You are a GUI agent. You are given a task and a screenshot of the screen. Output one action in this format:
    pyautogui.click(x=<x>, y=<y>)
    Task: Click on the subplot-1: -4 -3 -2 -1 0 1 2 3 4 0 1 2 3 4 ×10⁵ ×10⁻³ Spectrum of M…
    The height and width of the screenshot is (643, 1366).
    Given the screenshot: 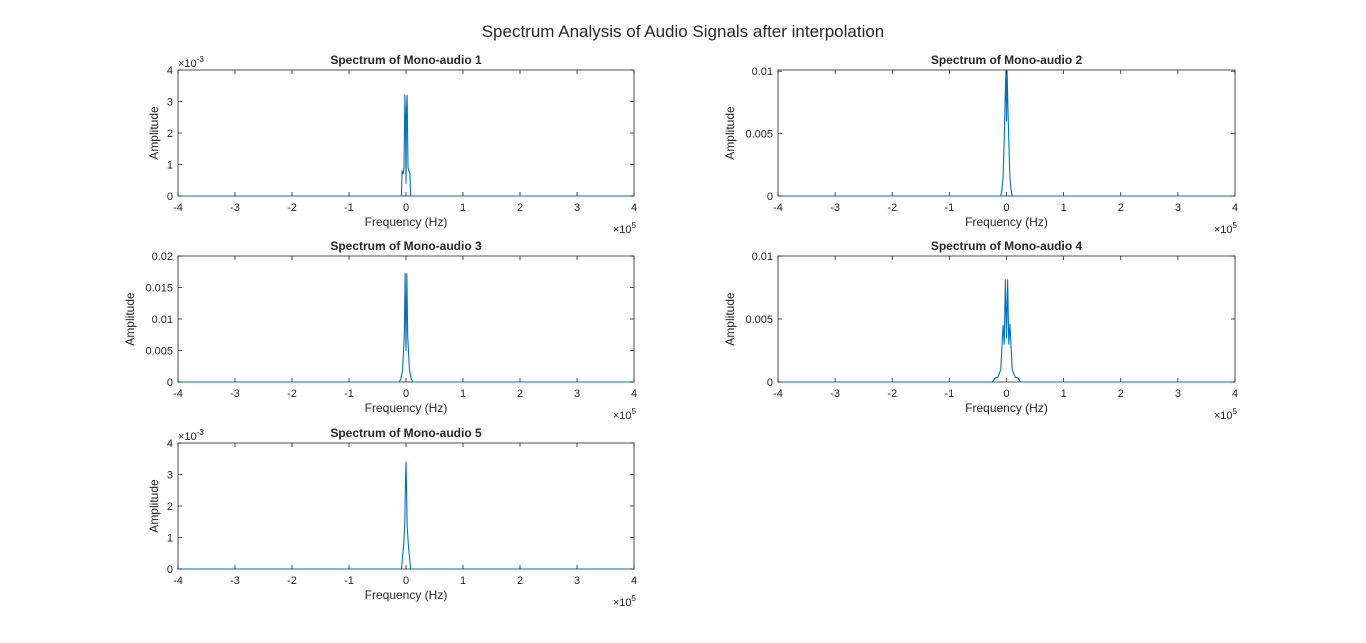 What is the action you would take?
    pyautogui.click(x=392, y=144)
    